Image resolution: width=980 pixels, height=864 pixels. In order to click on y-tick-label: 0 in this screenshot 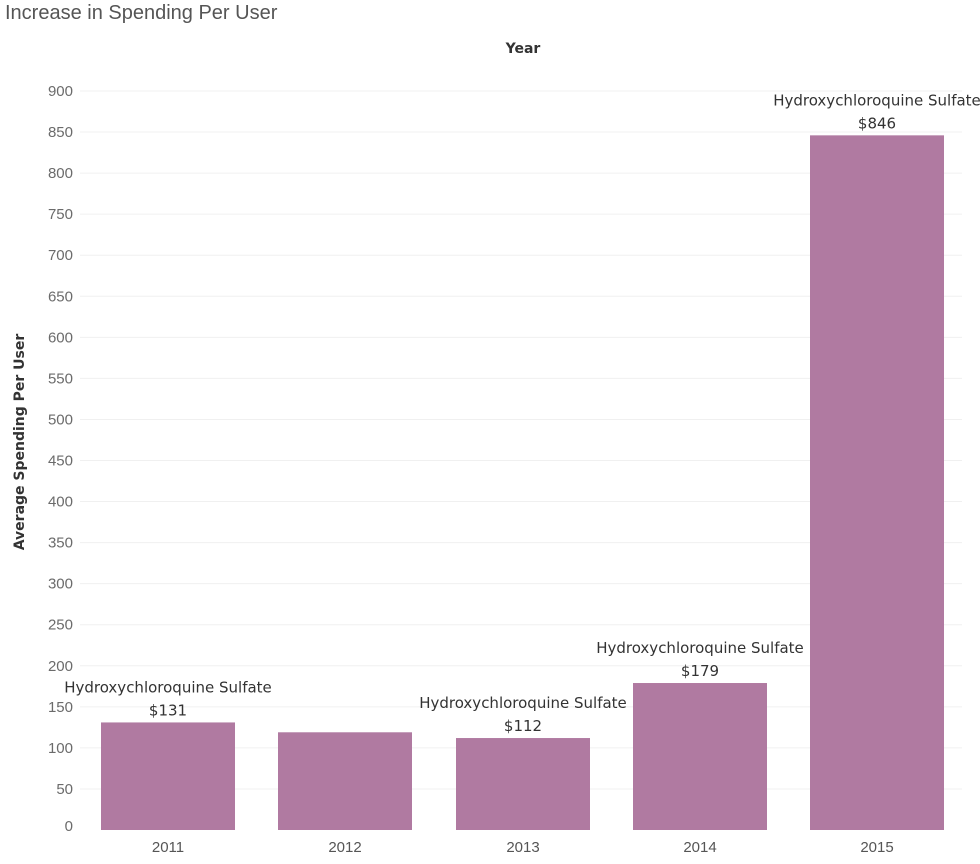, I will do `click(69, 826)`.